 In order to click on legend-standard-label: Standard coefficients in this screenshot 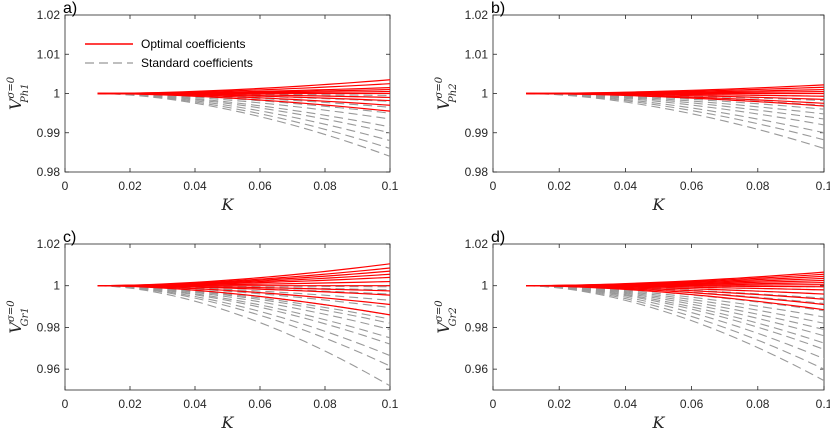, I will do `click(197, 63)`.